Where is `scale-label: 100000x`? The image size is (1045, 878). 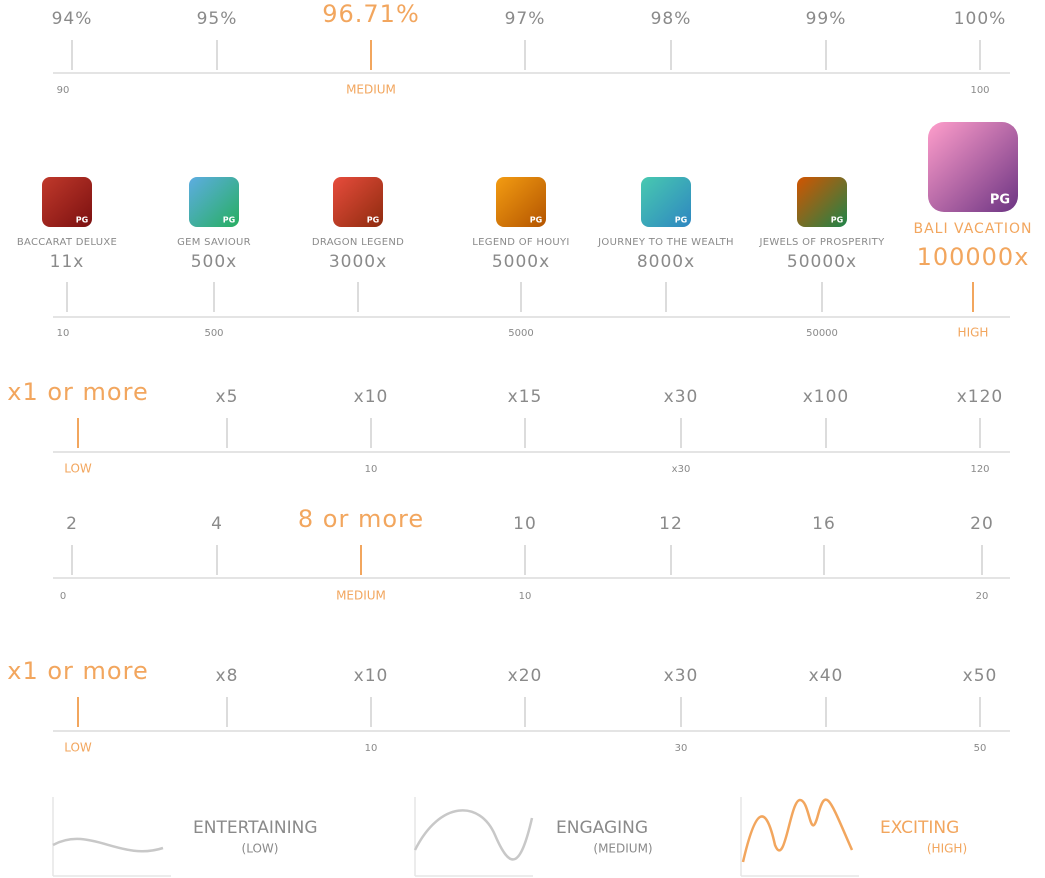 scale-label: 100000x is located at coordinates (973, 257).